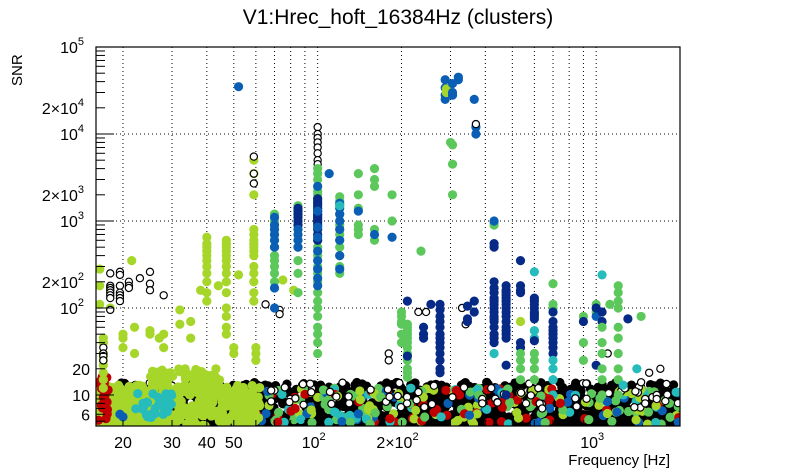 This screenshot has height=472, width=805. I want to click on y-tick-label: 10², so click(72, 307).